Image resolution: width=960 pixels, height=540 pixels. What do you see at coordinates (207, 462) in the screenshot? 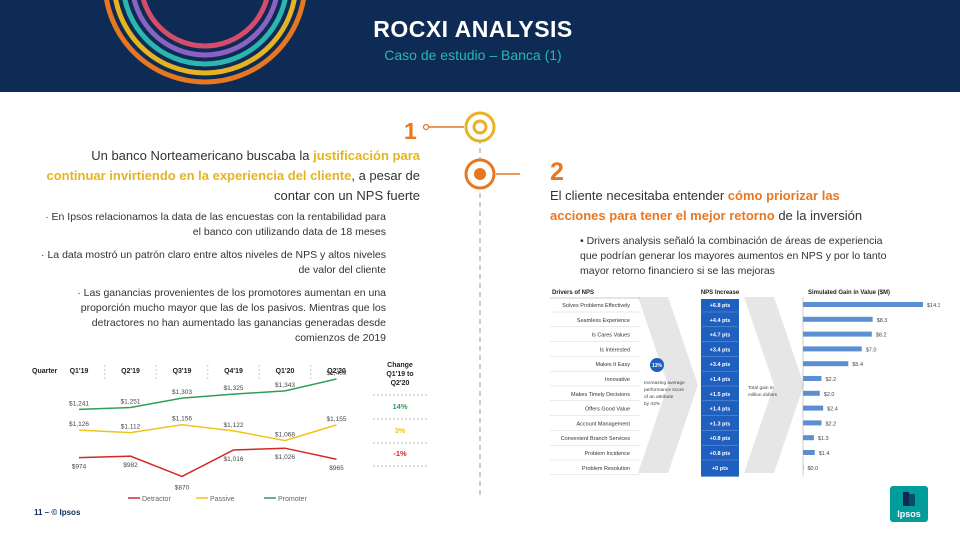
I see `series-line-detractor` at bounding box center [207, 462].